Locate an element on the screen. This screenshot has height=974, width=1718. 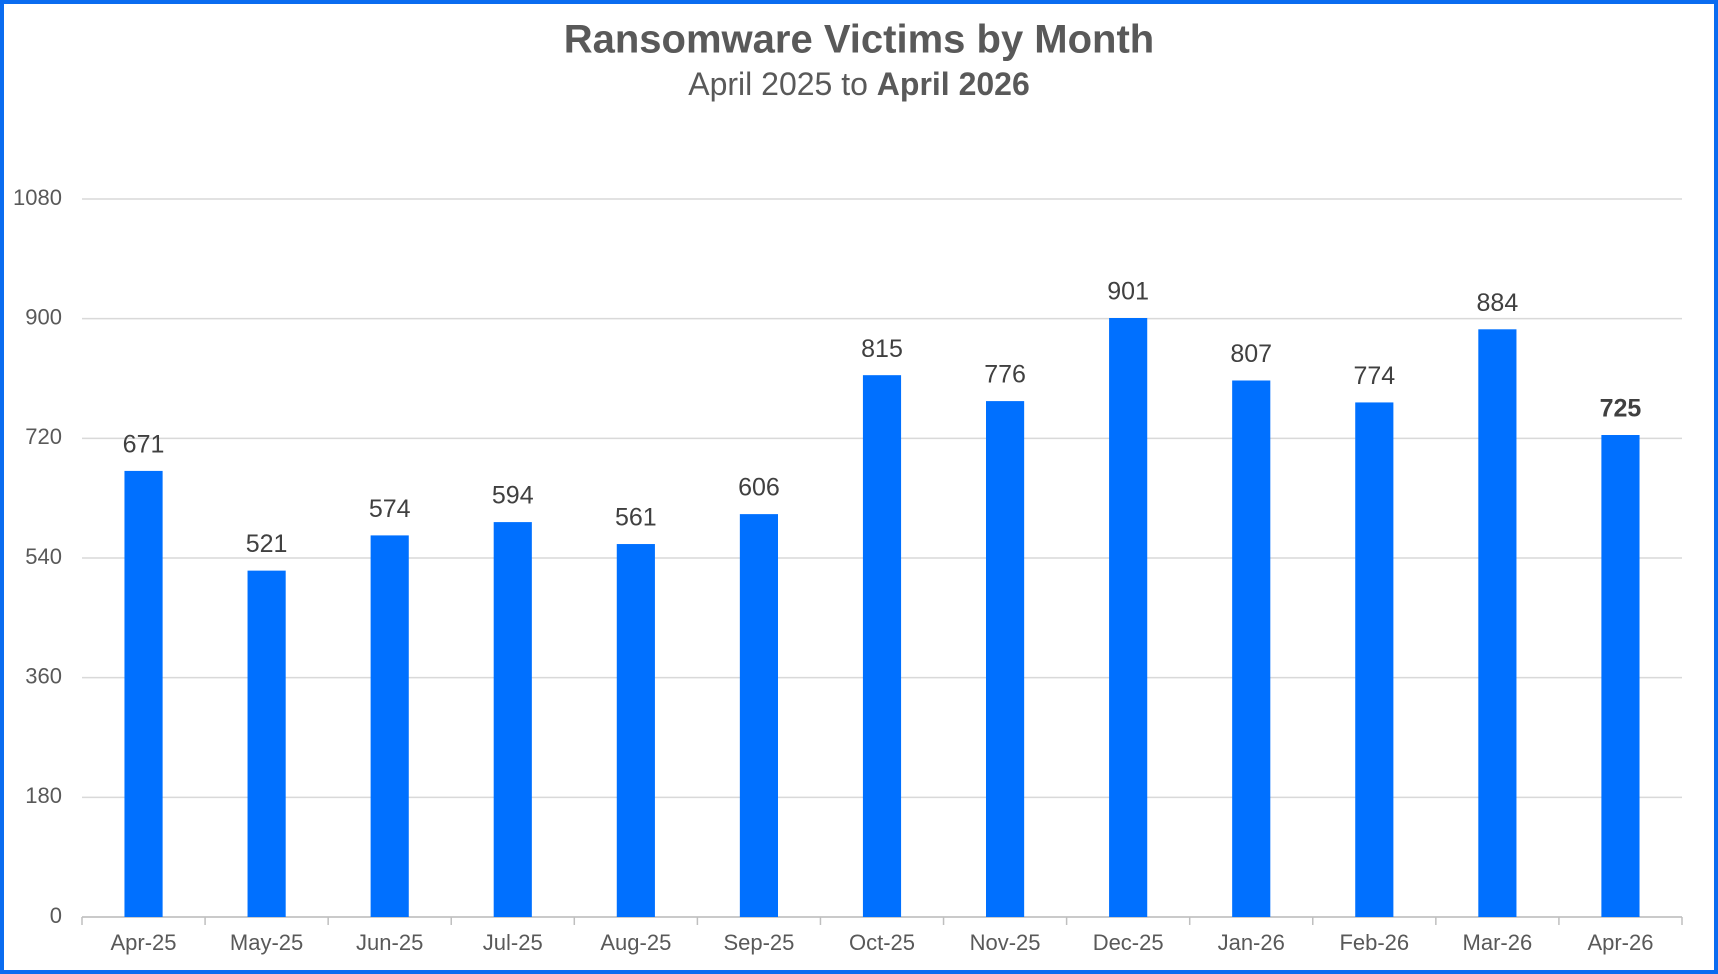
x-tick-label: Dec-25 is located at coordinates (1128, 942).